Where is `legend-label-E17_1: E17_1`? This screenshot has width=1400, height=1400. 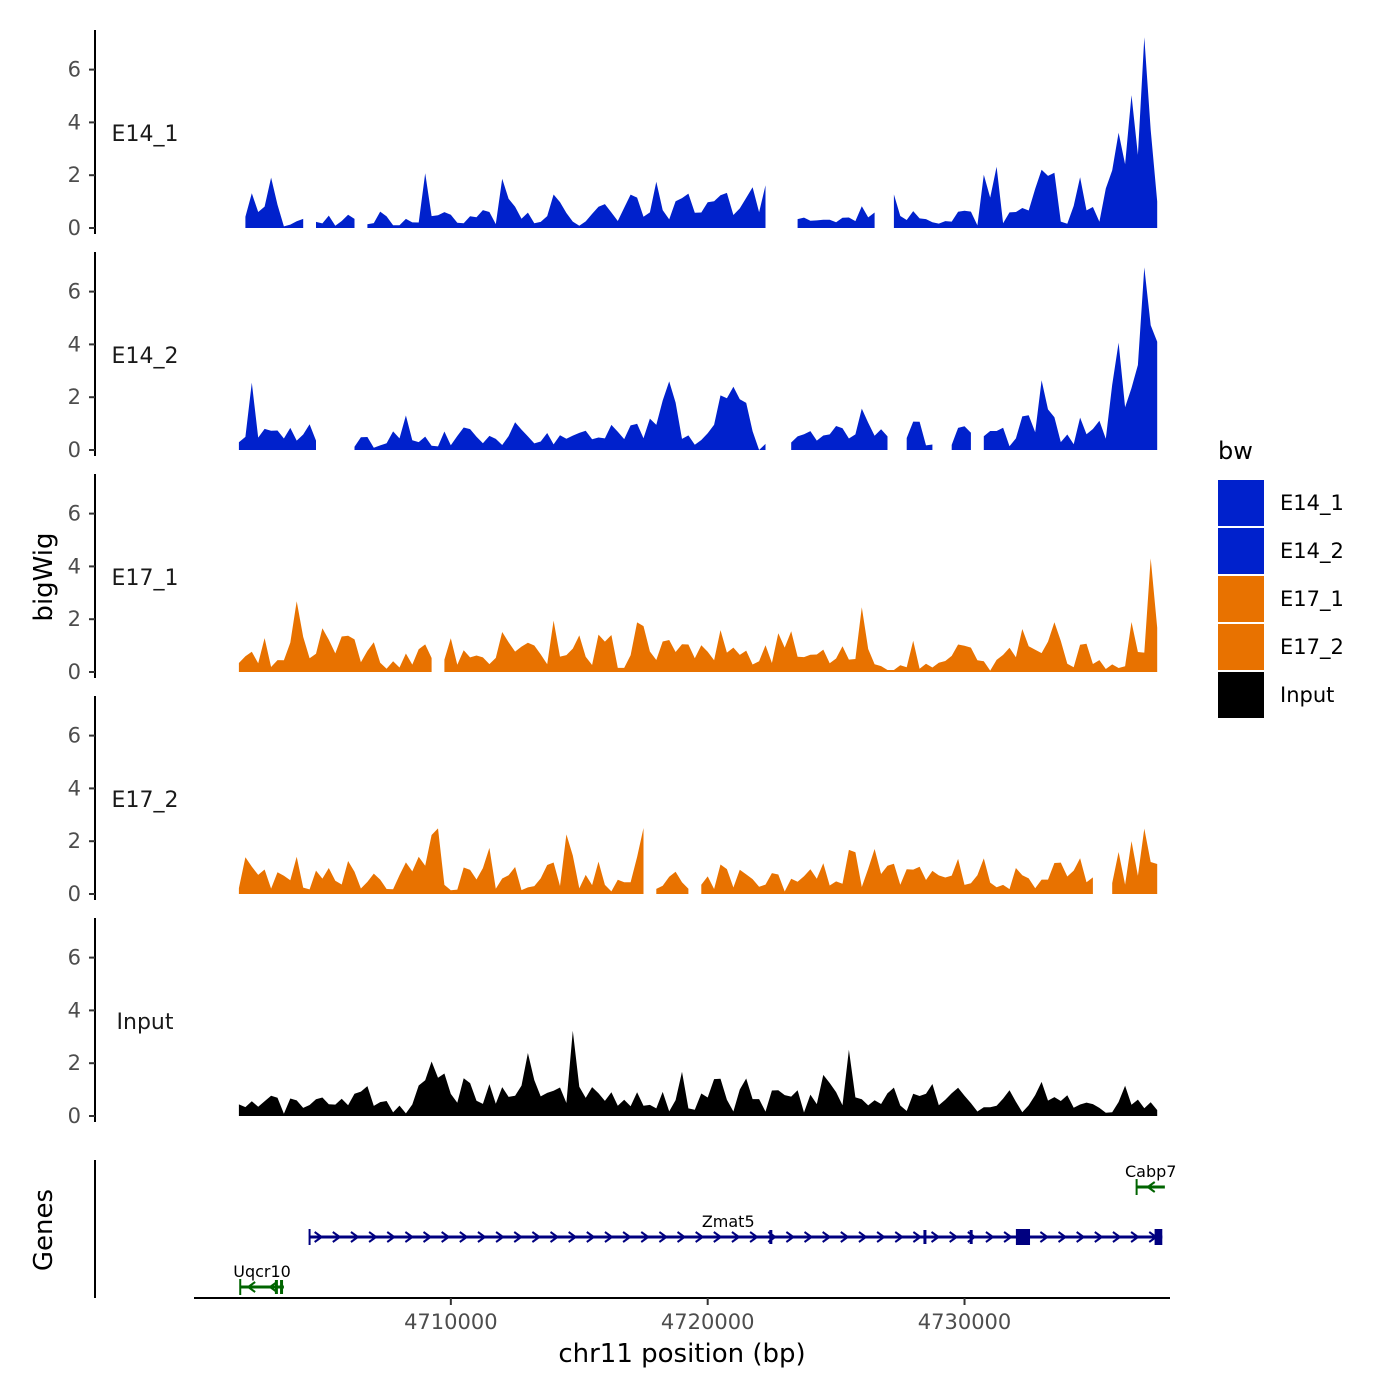
legend-label-E17_1: E17_1 is located at coordinates (1312, 599).